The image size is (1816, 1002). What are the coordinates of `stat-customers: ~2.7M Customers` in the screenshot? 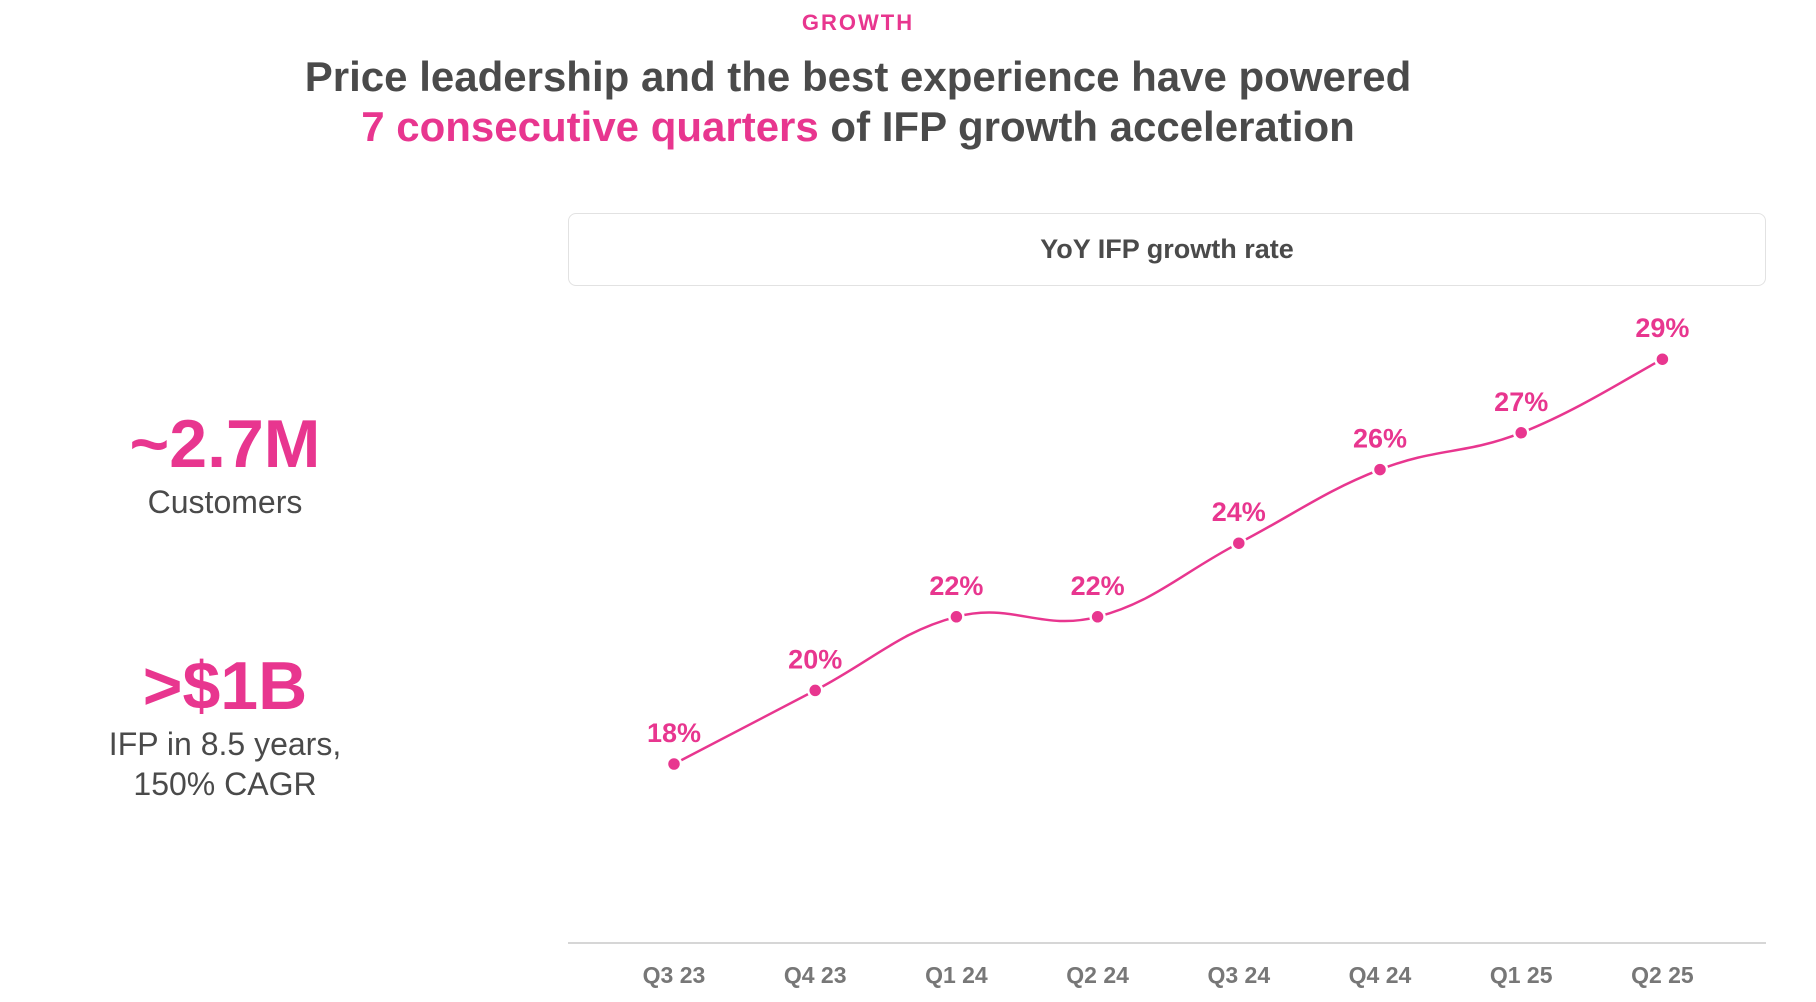 It's located at (225, 464).